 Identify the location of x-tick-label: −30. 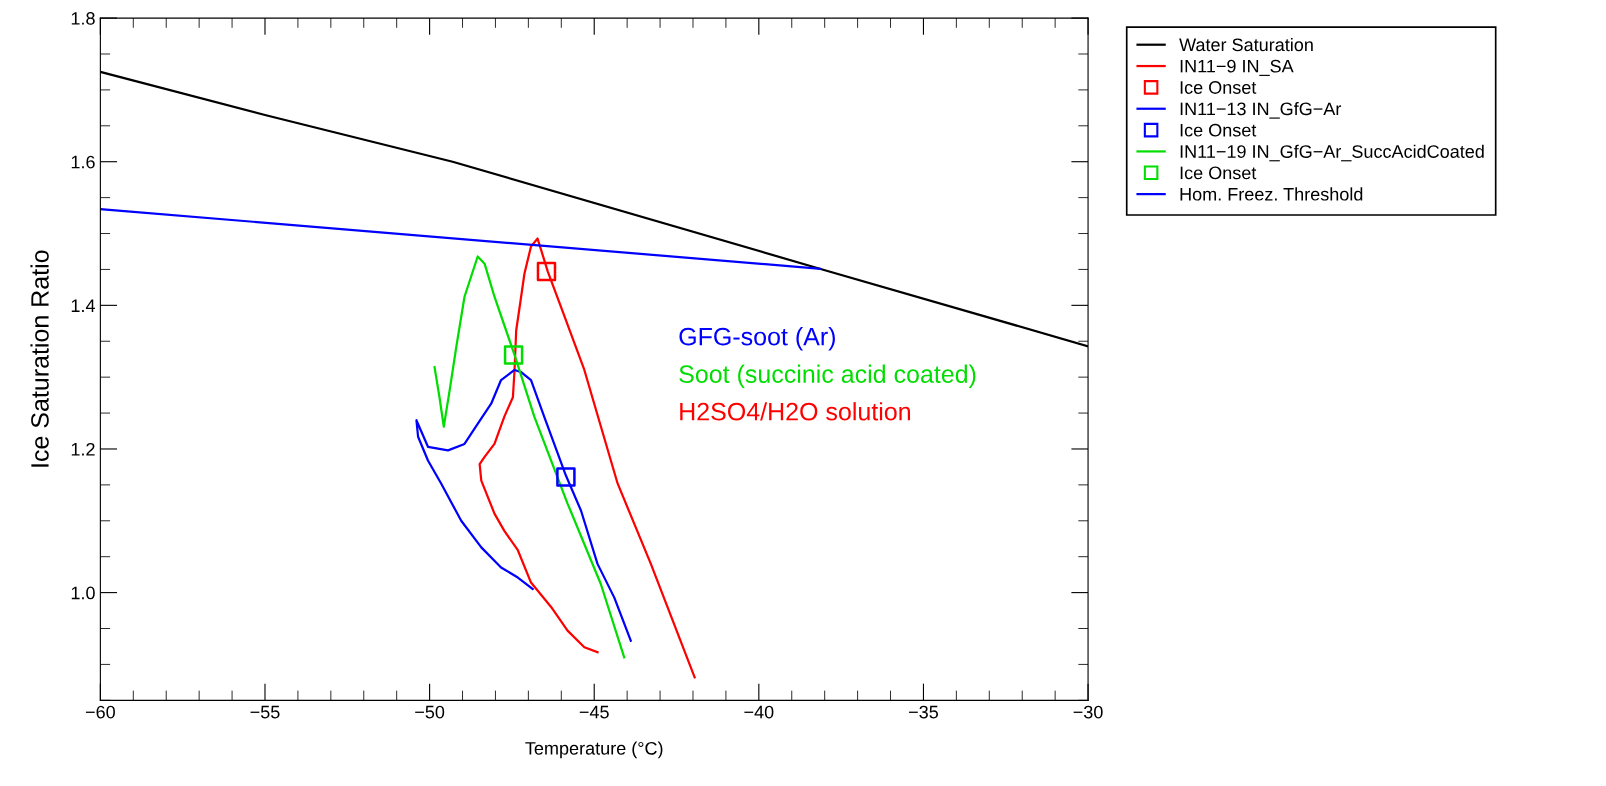
(1088, 712).